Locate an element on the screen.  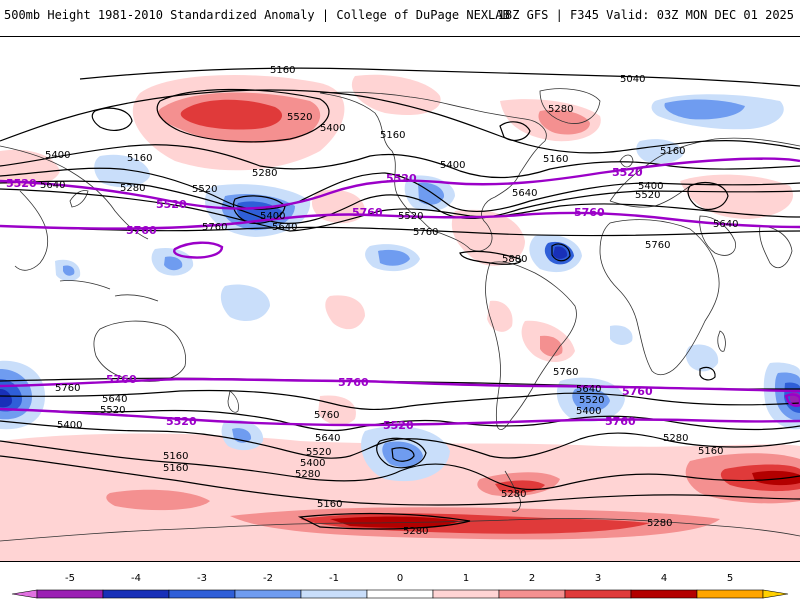
contour-5280-south is located at coordinates (400, 465).